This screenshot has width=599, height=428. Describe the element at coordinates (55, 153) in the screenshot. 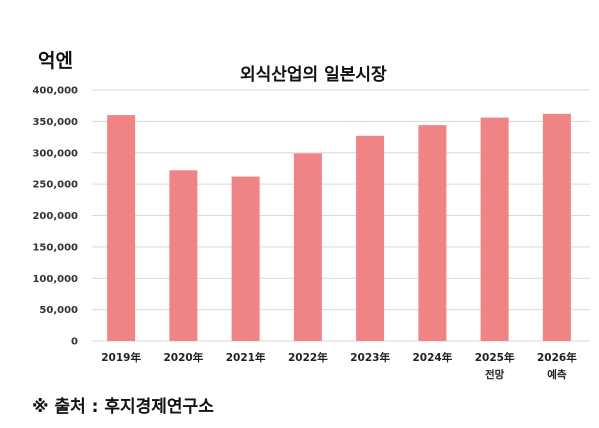

I see `y-tick-label: 300,000` at that location.